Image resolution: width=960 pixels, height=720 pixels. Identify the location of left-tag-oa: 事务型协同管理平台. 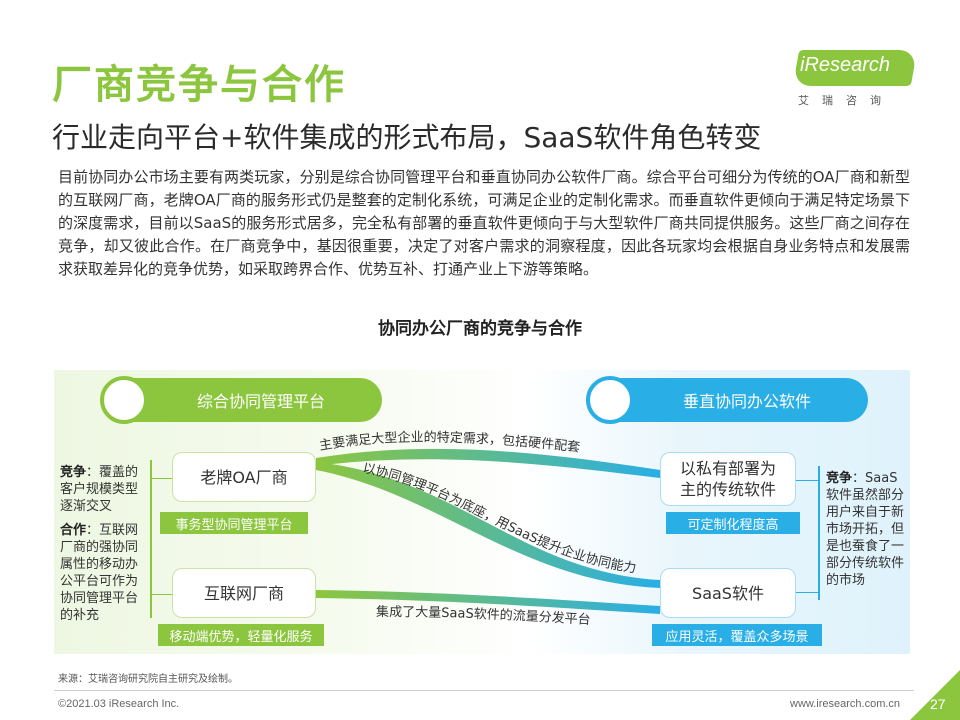
(234, 523).